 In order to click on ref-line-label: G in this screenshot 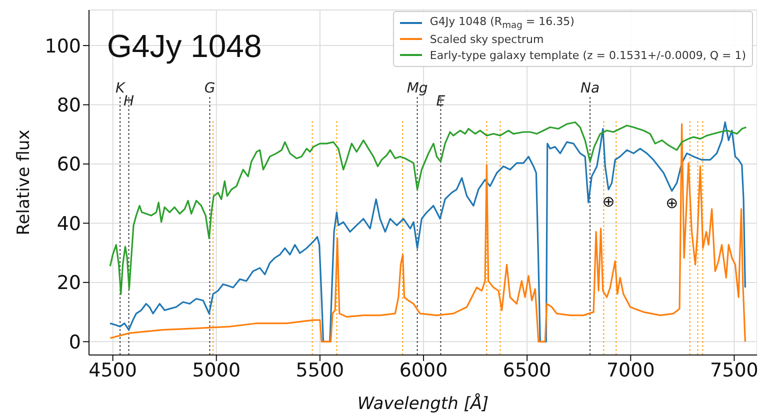, I will do `click(210, 88)`.